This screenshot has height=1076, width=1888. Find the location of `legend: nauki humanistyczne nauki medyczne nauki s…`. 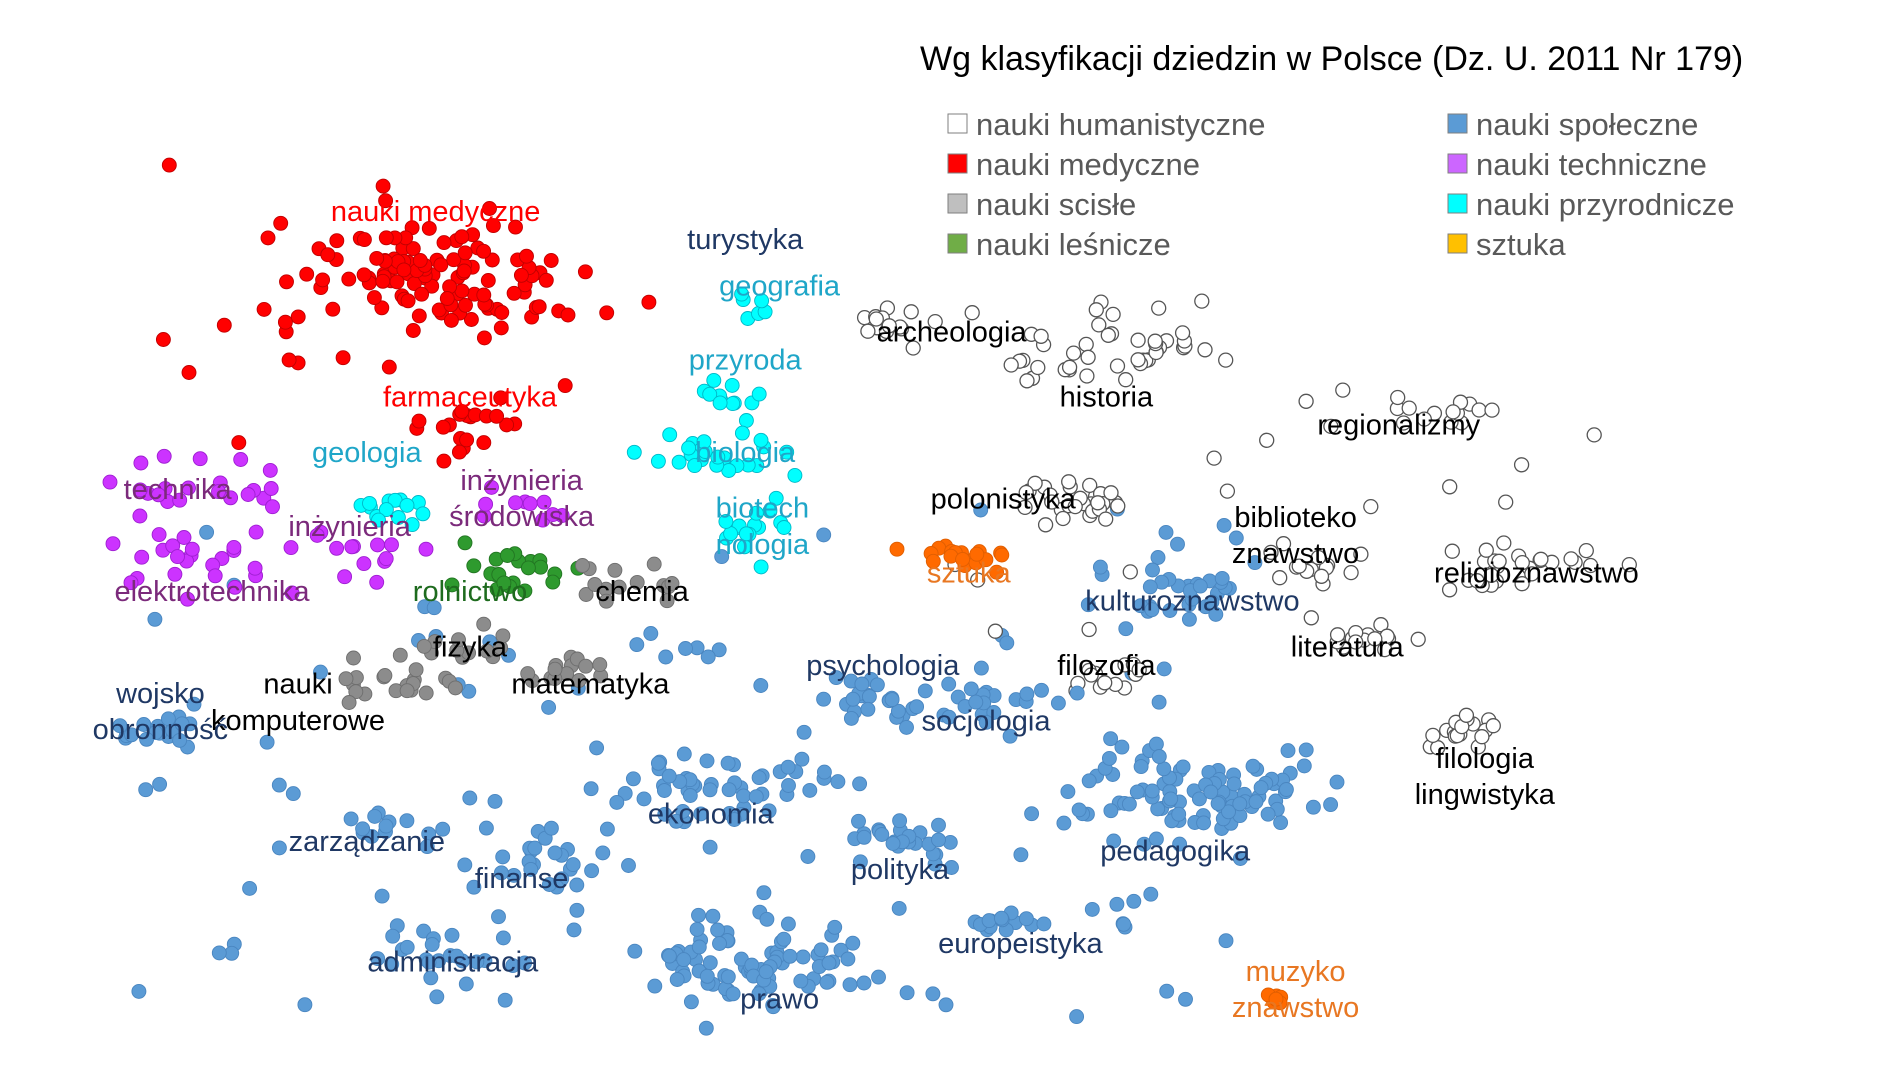

legend: nauki humanistyczne nauki medyczne nauki s… is located at coordinates (1340, 184).